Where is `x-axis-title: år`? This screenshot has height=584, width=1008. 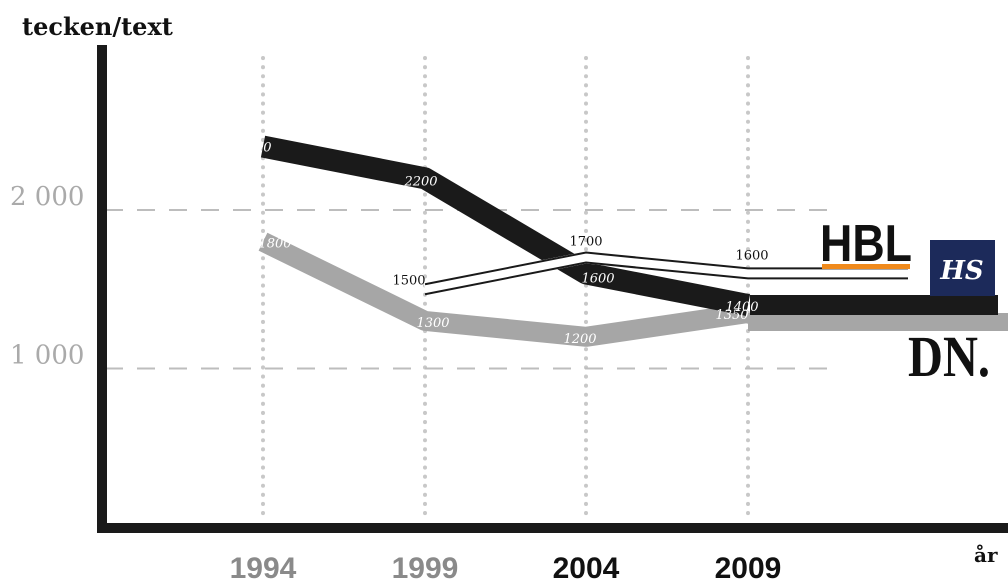
x-axis-title: år is located at coordinates (986, 555).